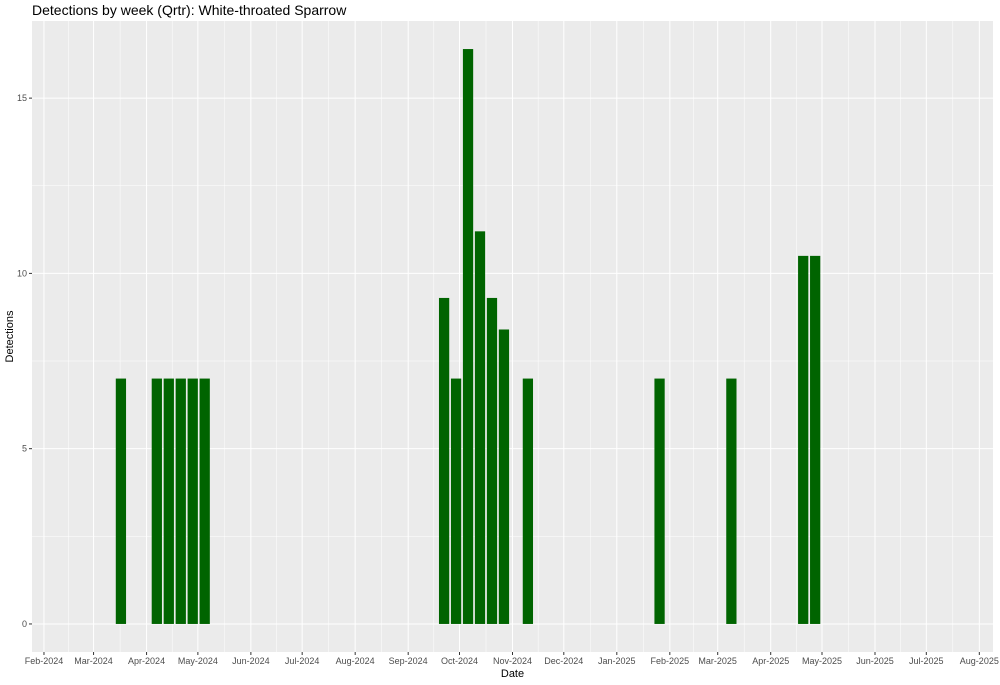 The image size is (1000, 685). What do you see at coordinates (22, 98) in the screenshot?
I see `y-tick-label: 15` at bounding box center [22, 98].